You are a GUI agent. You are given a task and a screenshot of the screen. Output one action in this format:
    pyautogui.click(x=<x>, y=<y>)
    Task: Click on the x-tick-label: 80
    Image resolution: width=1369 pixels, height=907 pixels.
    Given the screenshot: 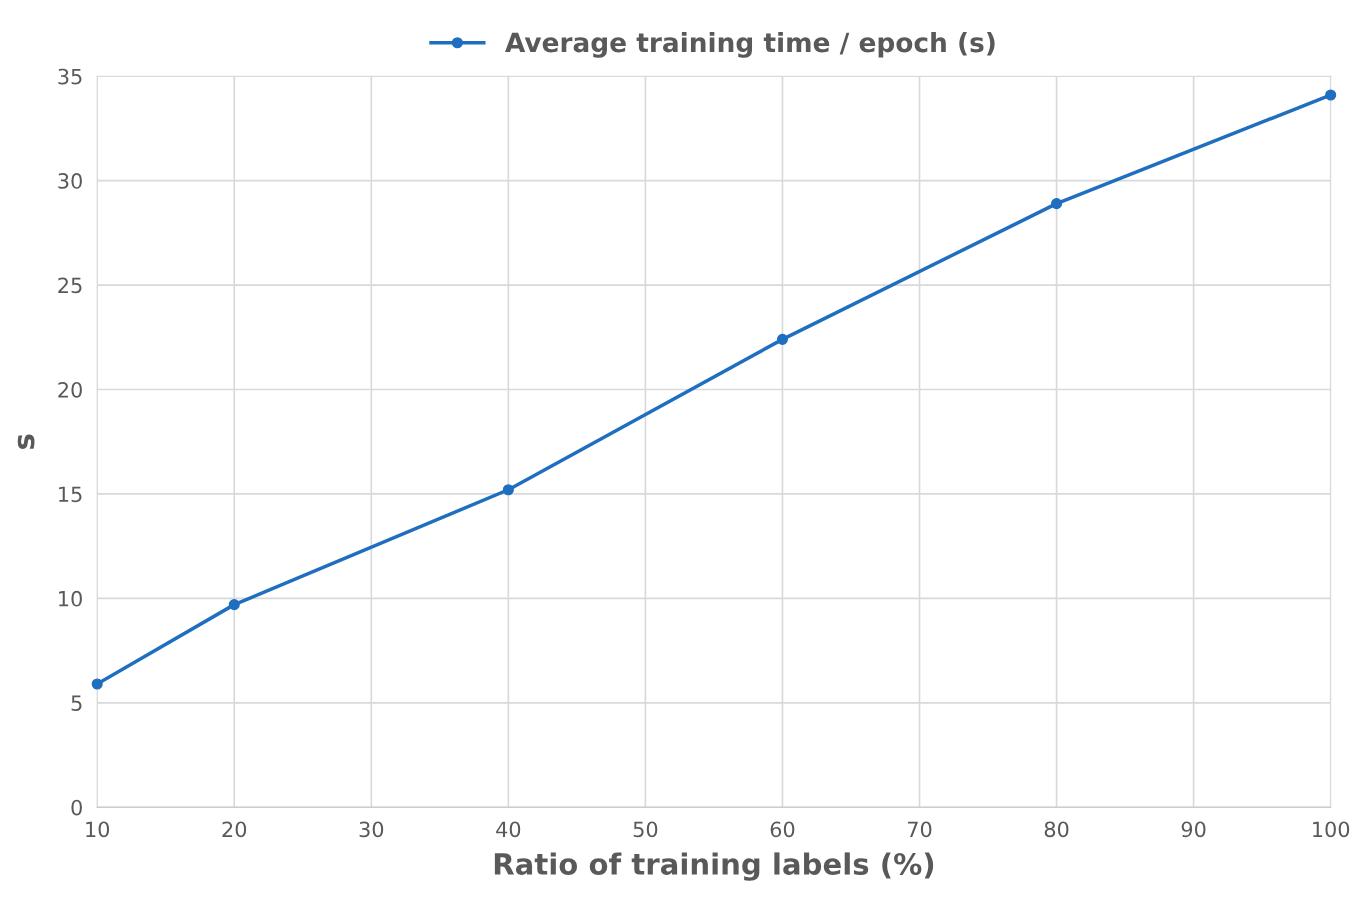 What is the action you would take?
    pyautogui.click(x=1056, y=829)
    